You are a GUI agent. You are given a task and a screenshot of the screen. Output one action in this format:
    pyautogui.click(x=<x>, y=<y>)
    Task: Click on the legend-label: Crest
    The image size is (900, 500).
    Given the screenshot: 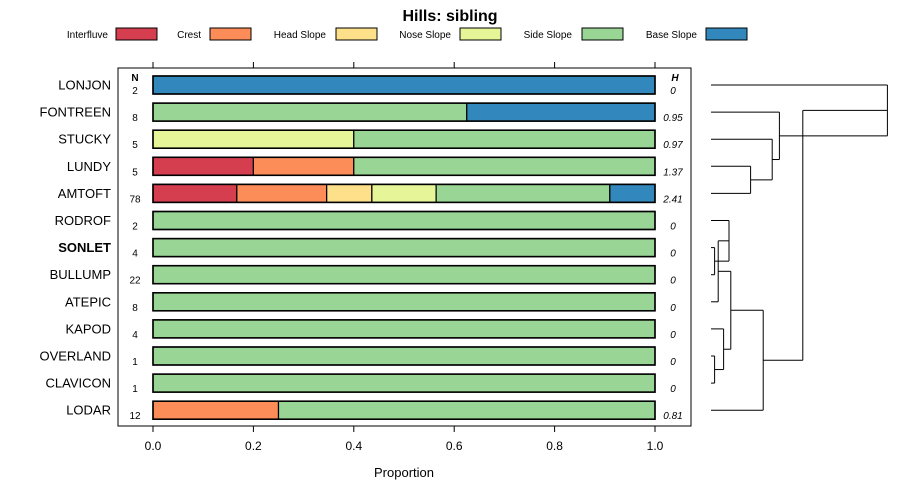 What is the action you would take?
    pyautogui.click(x=189, y=35)
    